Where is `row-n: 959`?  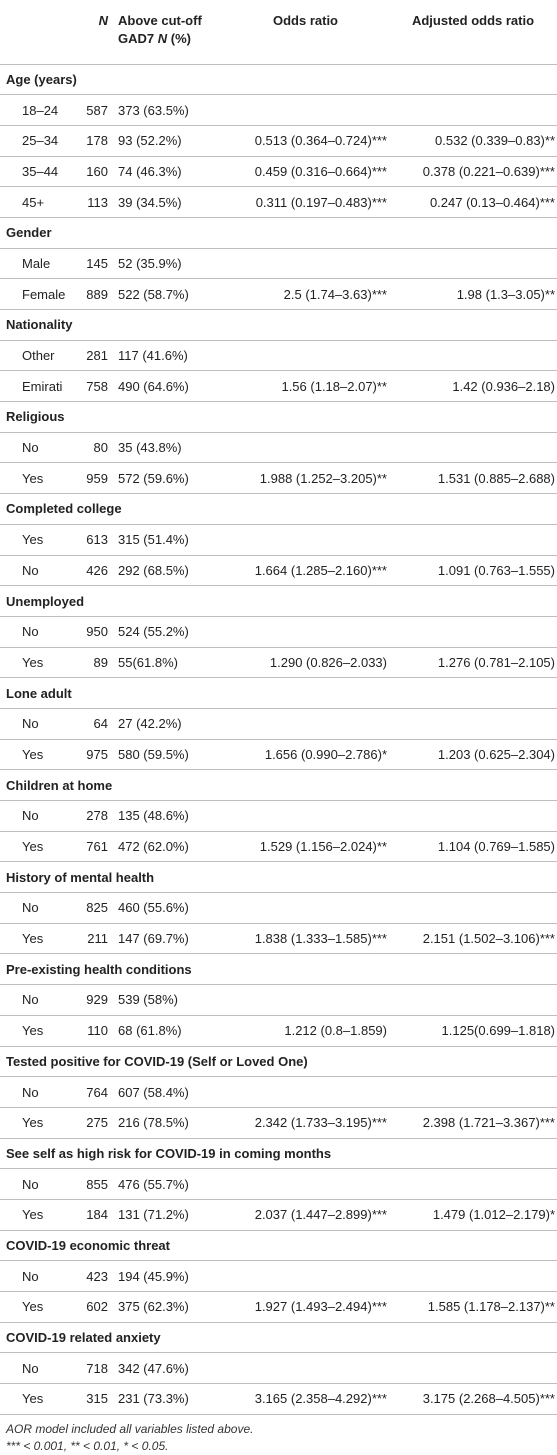
row-n: 959 is located at coordinates (95, 478).